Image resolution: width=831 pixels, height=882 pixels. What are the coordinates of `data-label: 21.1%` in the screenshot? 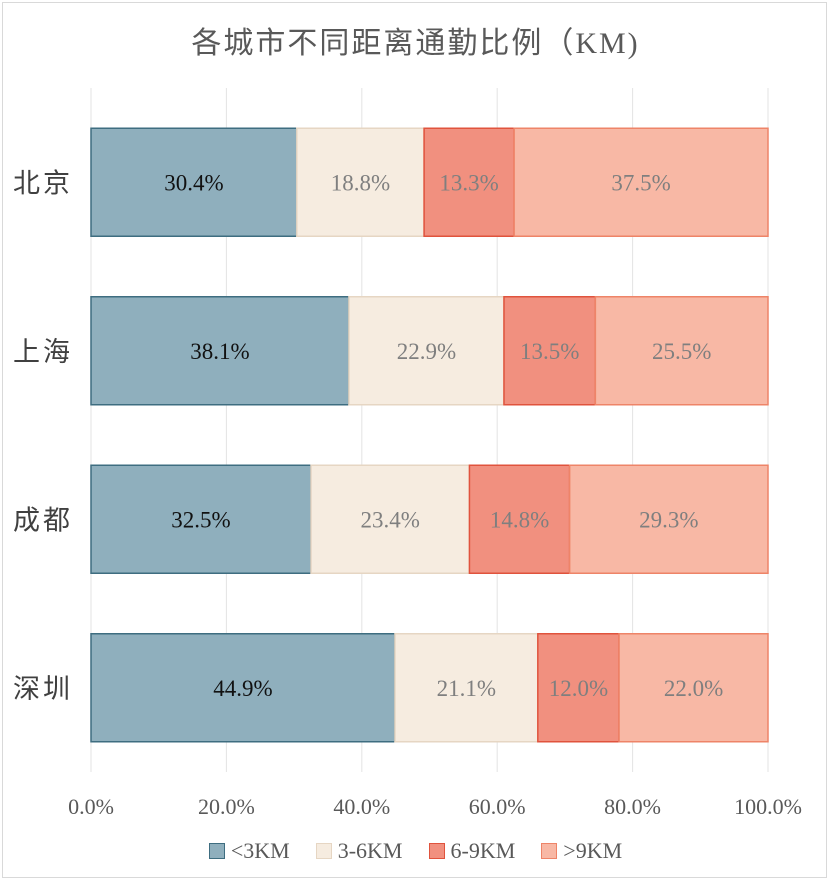 It's located at (466, 688).